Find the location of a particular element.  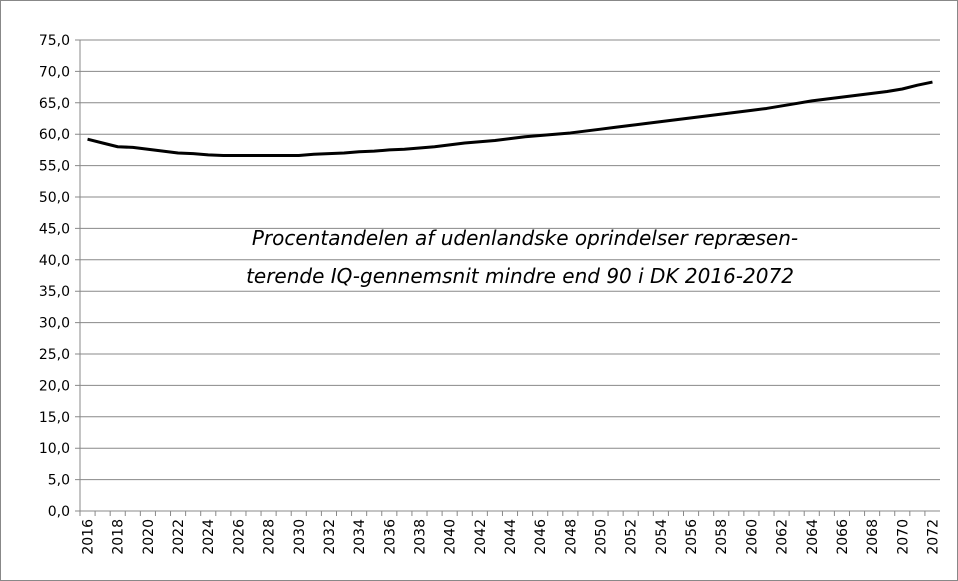

x-tick-label: 2042 is located at coordinates (481, 537).